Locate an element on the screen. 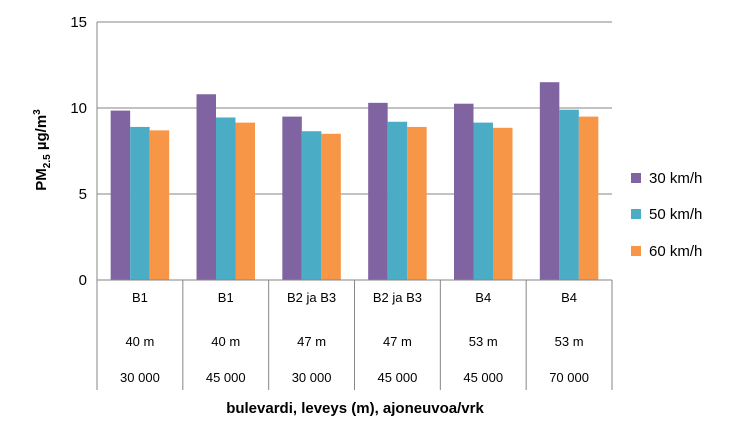 This screenshot has height=443, width=753. y-tick-labels: 0 5 10 15 is located at coordinates (78, 151).